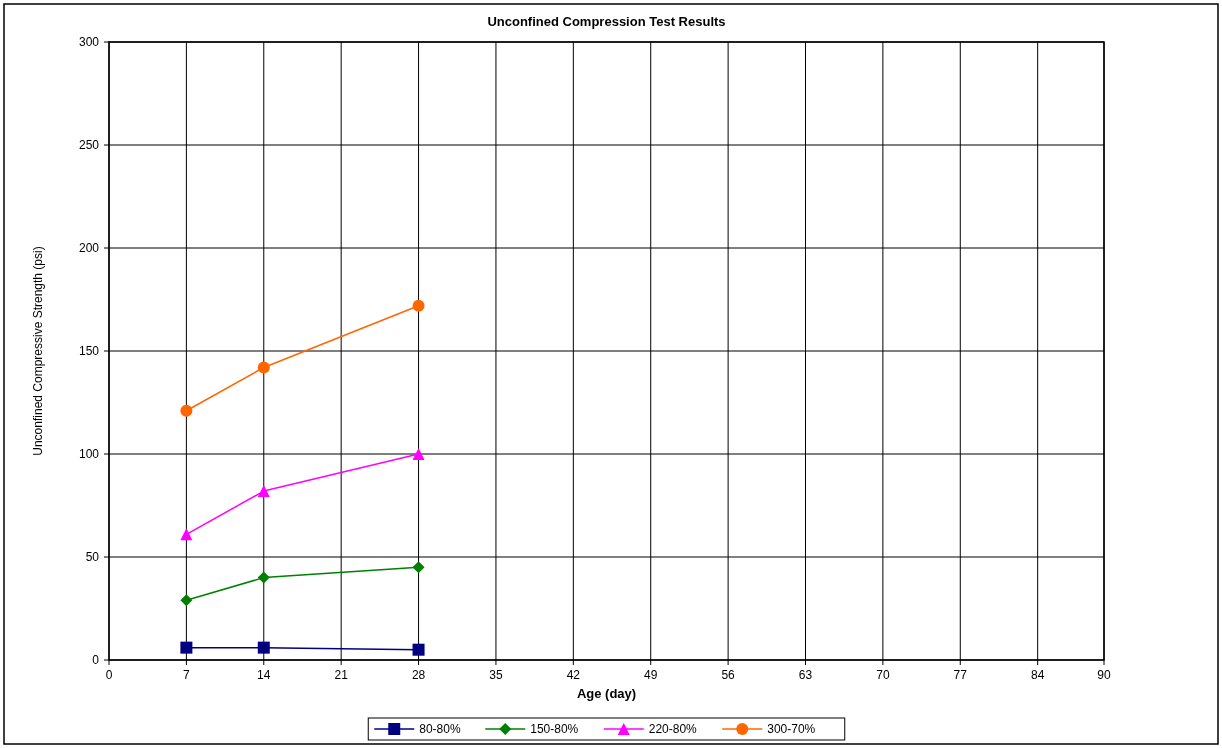  What do you see at coordinates (418, 675) in the screenshot?
I see `x-tick-label: 28` at bounding box center [418, 675].